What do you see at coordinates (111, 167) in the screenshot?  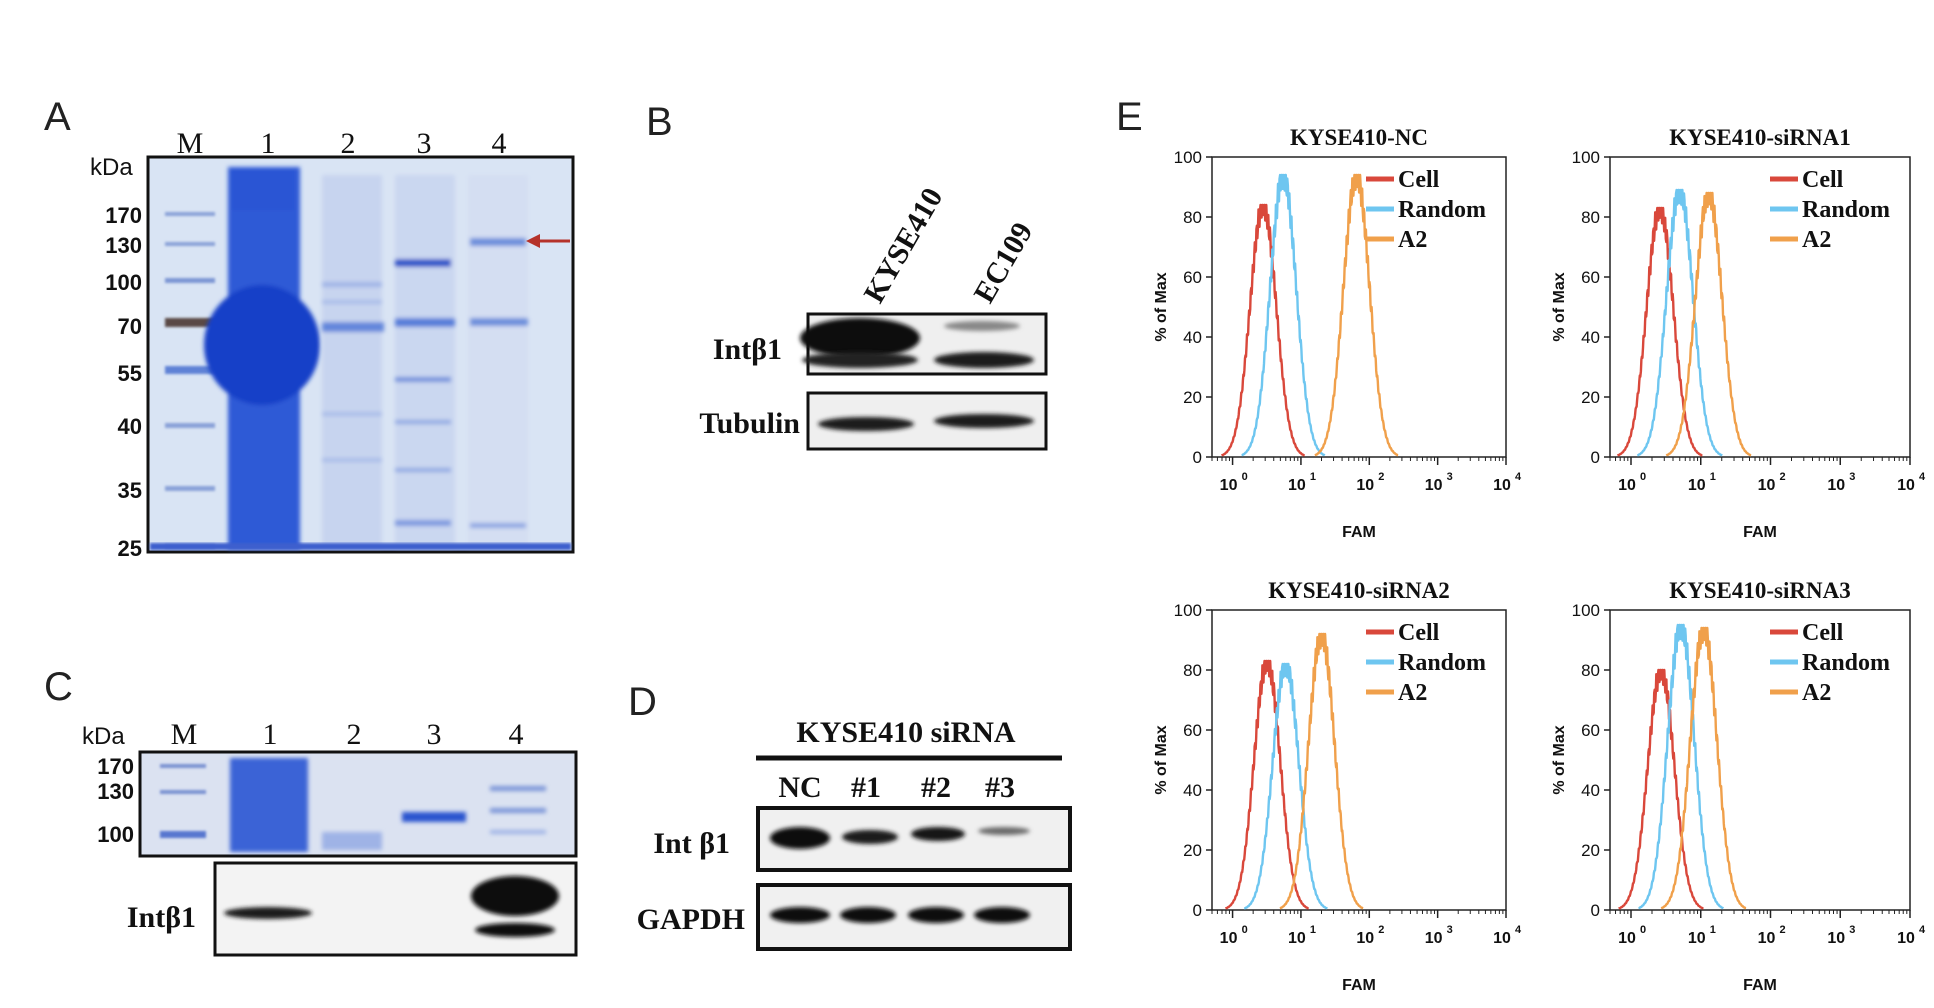 I see `panel-a-unit-label: kDa` at bounding box center [111, 167].